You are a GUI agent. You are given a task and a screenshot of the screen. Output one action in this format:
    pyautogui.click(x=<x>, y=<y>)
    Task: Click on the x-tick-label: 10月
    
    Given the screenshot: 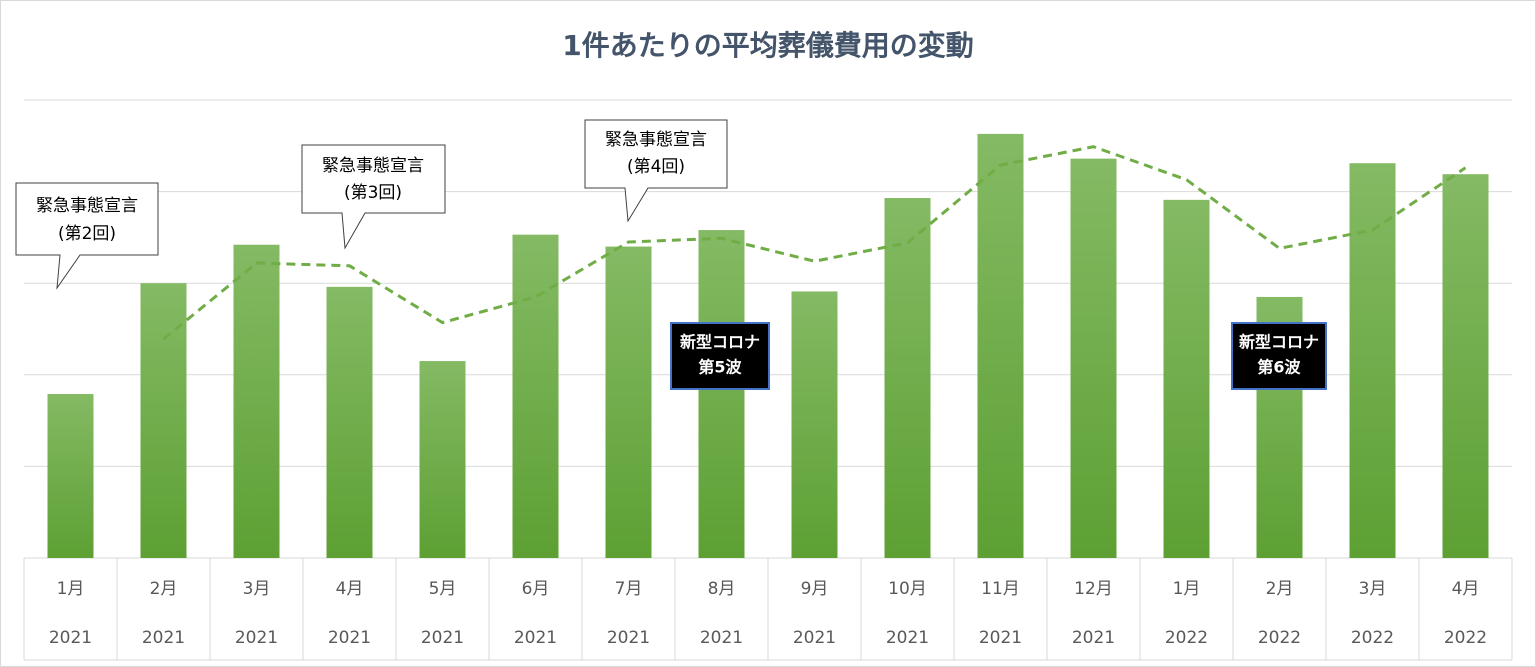 What is the action you would take?
    pyautogui.click(x=907, y=589)
    